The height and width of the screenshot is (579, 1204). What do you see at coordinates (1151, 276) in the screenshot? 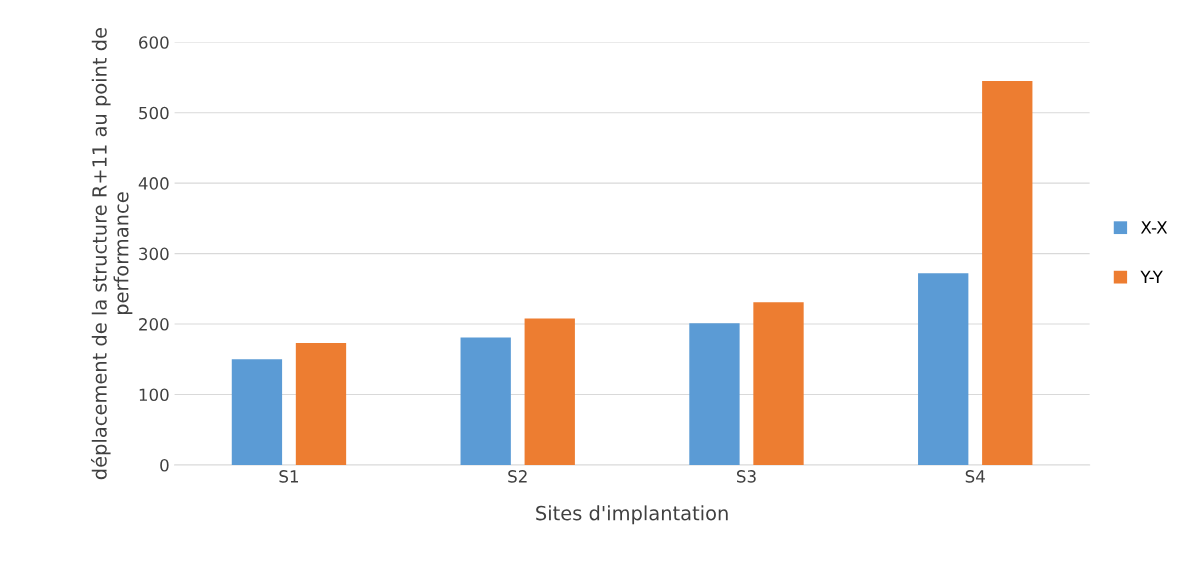
I see `legend-label: Y-Y` at bounding box center [1151, 276].